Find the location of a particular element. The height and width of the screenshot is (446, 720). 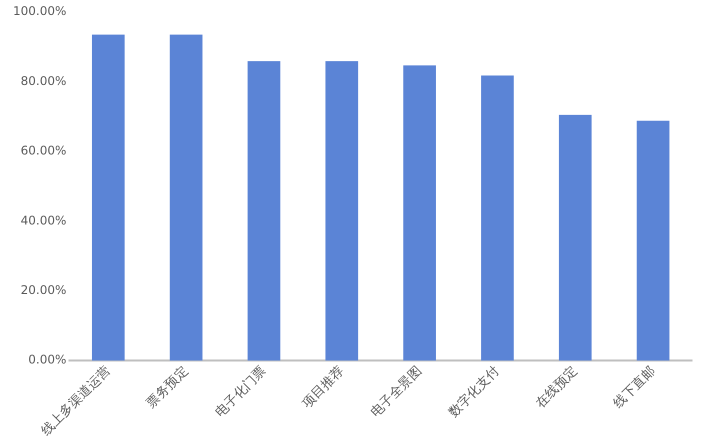

y-tick-label: 80.00% is located at coordinates (43, 81).